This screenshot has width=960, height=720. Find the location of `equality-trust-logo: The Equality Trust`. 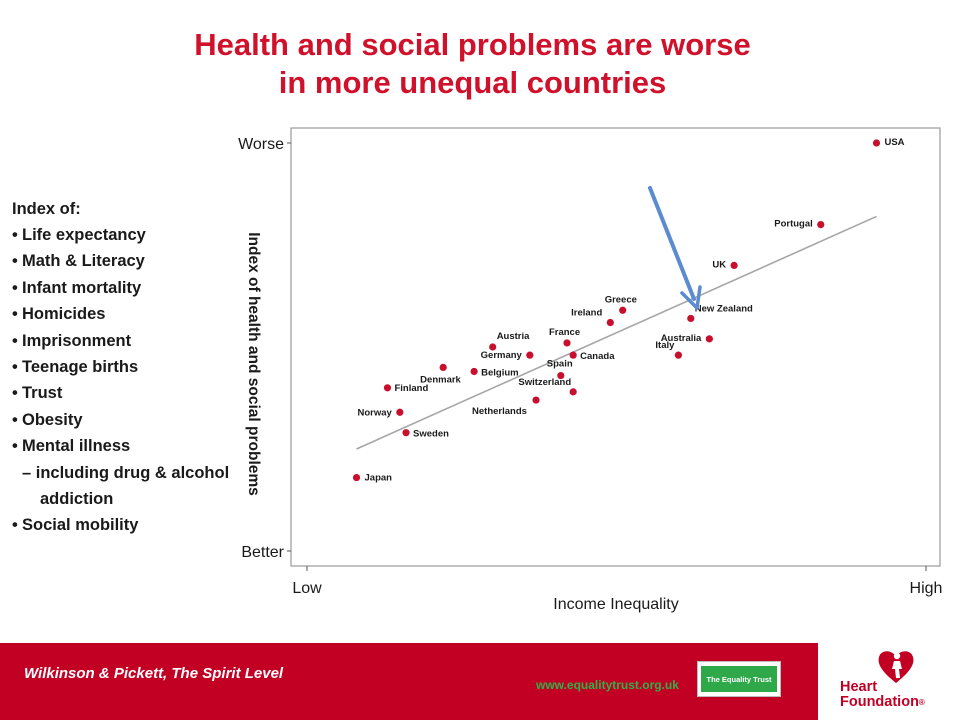

equality-trust-logo: The Equality Trust is located at coordinates (739, 679).